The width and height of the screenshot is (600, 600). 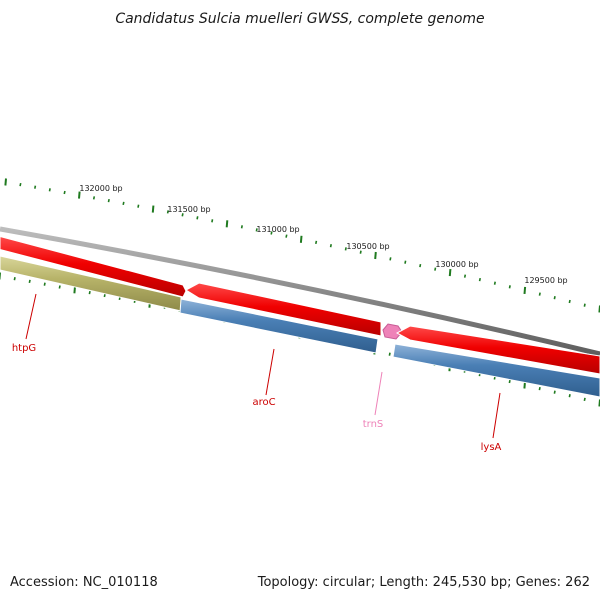 I want to click on trnS-leader-line, so click(x=378, y=393).